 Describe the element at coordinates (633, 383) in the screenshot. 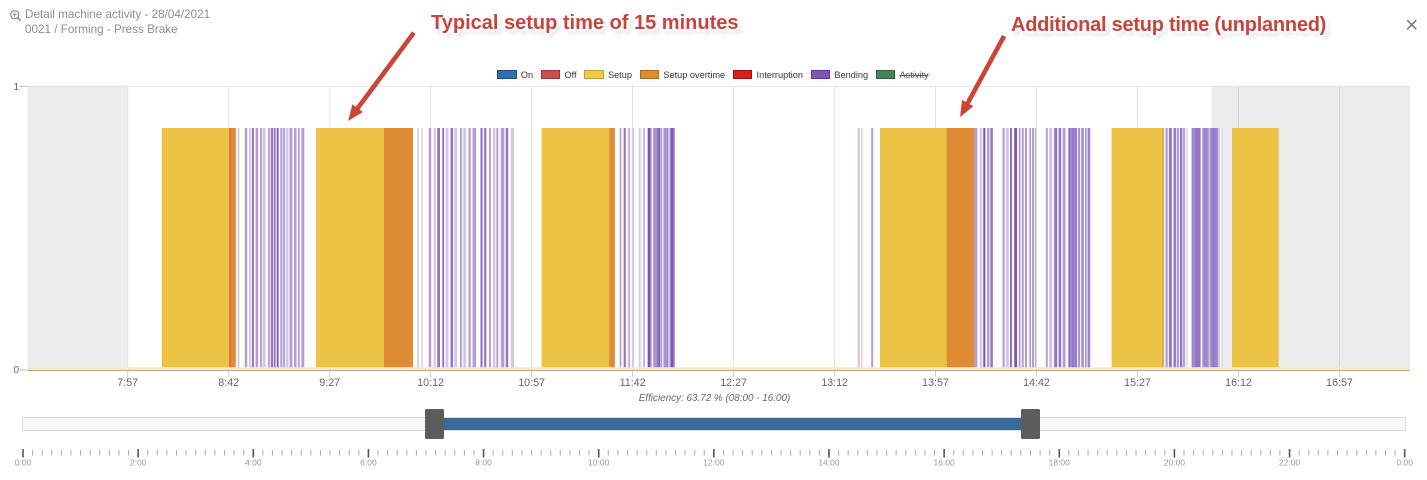

I see `svg-text: 11:42` at that location.